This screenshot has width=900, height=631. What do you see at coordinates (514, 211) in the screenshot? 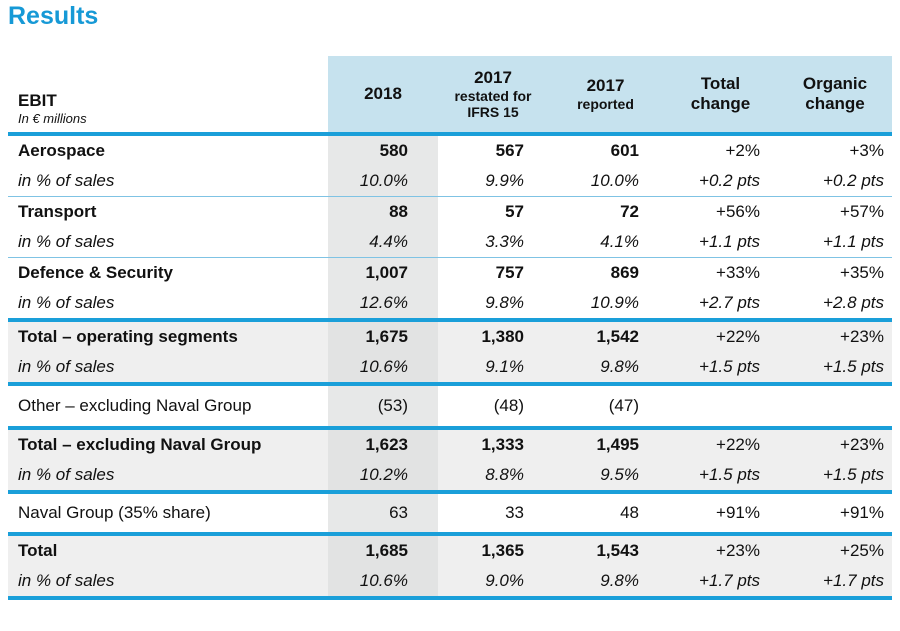
I see `cell-2017-restated: 57` at bounding box center [514, 211].